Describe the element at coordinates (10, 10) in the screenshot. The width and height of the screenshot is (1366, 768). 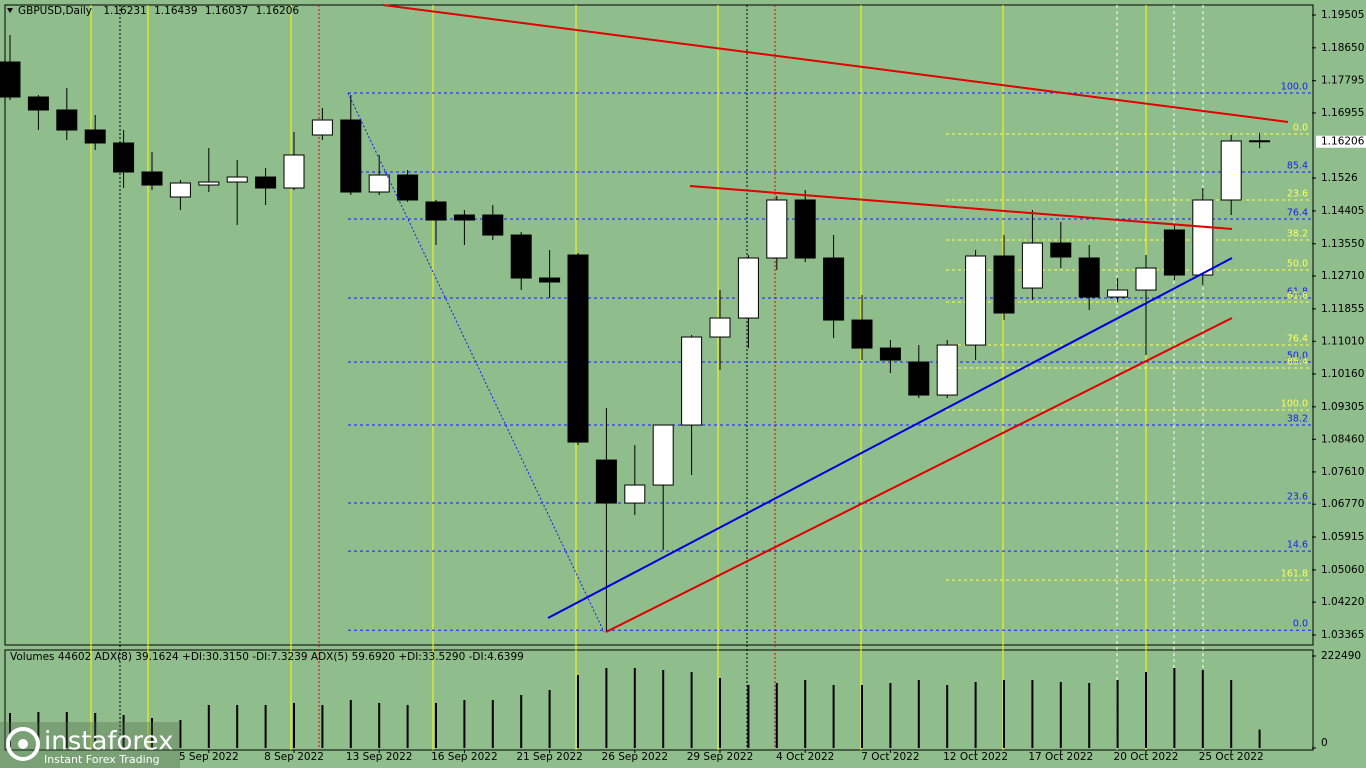
I see `header-arrow` at that location.